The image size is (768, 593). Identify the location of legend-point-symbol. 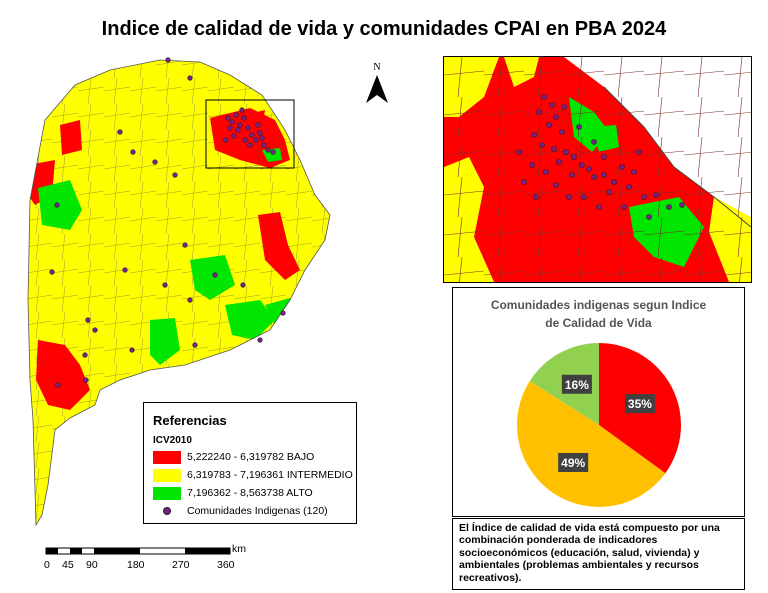
(167, 511).